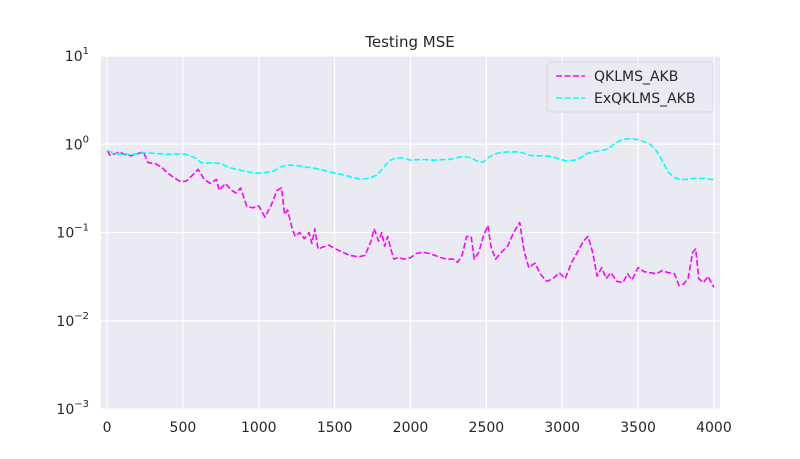 The height and width of the screenshot is (459, 800). What do you see at coordinates (72, 320) in the screenshot?
I see `y-tick-label: 10⁻²` at bounding box center [72, 320].